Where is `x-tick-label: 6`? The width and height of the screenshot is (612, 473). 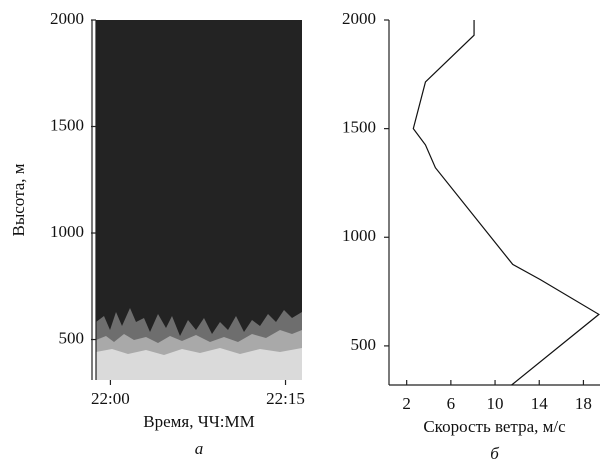
x-tick-label: 6 is located at coordinates (451, 403).